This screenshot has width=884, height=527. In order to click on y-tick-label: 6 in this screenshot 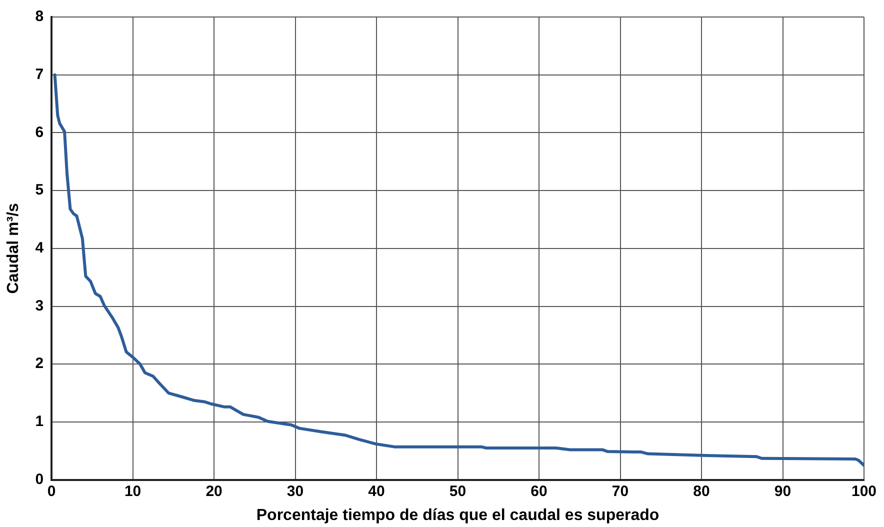, I will do `click(39, 132)`.